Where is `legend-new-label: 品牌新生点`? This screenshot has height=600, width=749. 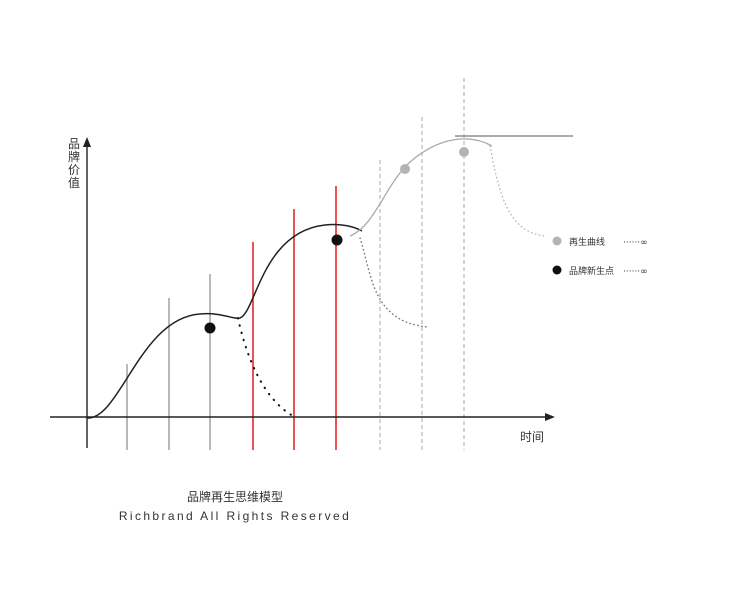 legend-new-label: 品牌新生点 is located at coordinates (591, 271).